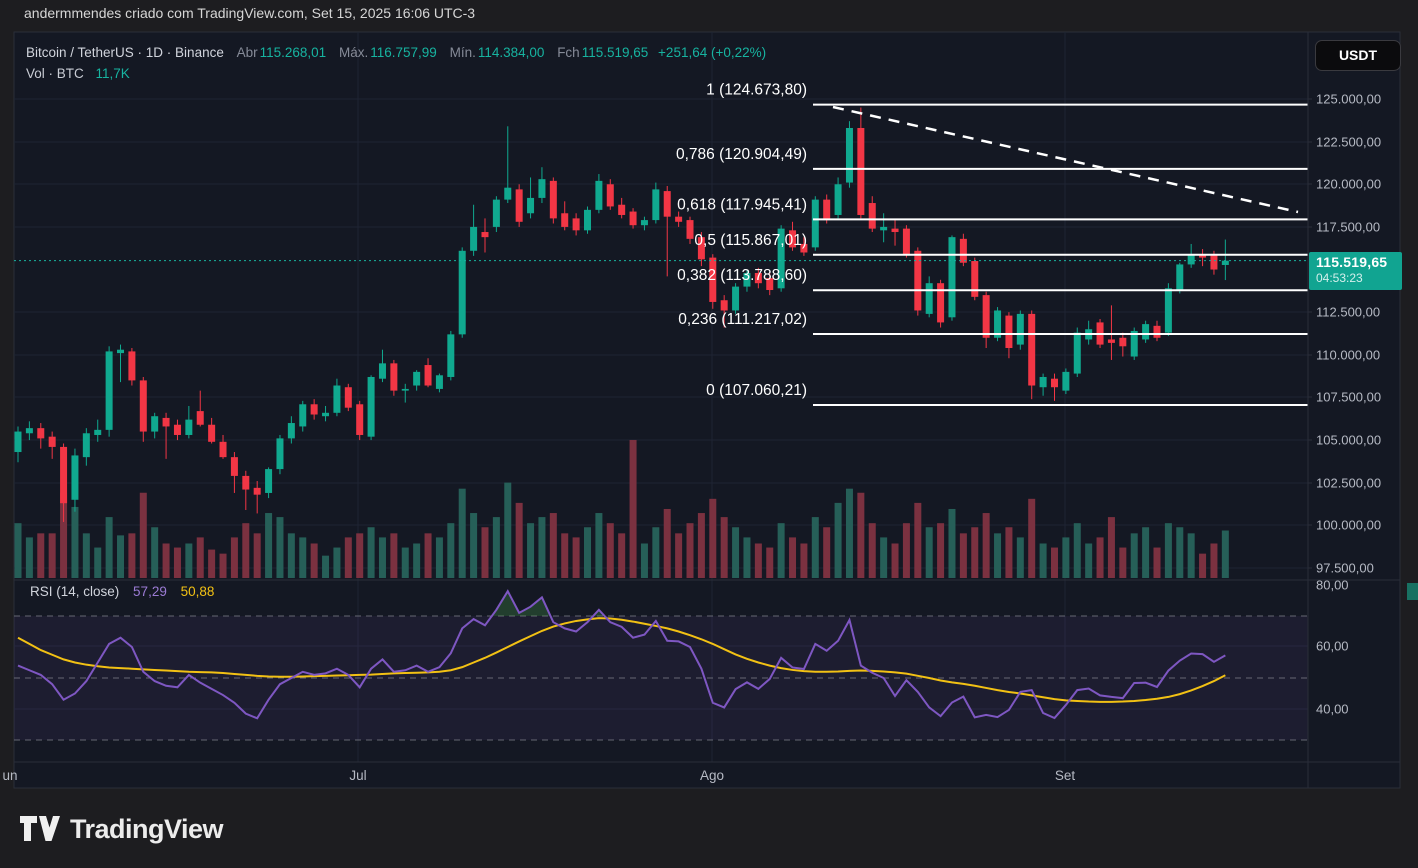 This screenshot has width=1418, height=868. Describe the element at coordinates (1065, 159) in the screenshot. I see `trendline-drawing` at that location.